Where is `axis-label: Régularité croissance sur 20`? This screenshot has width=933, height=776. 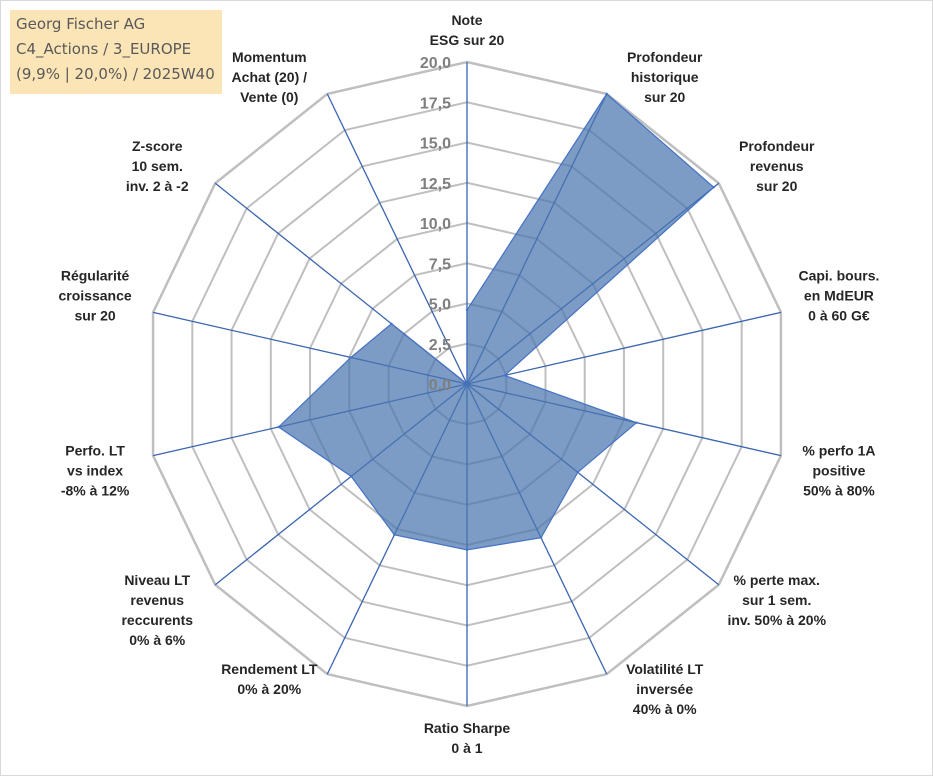 axis-label: Régularité croissance sur 20 is located at coordinates (94, 295).